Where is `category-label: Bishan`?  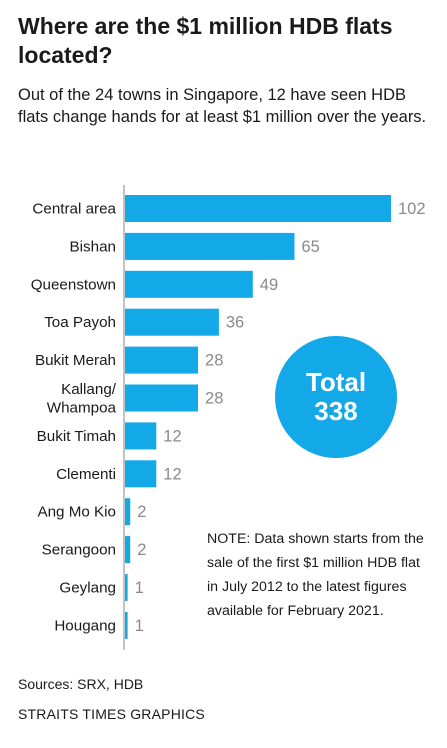 category-label: Bishan is located at coordinates (93, 246).